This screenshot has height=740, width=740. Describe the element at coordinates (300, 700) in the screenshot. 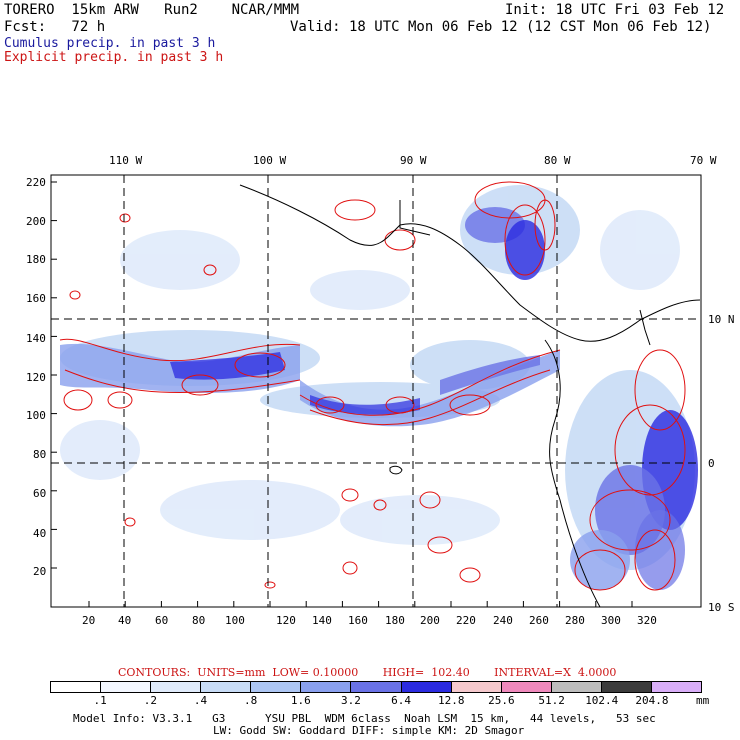

I see `colorbar-label: 1.6` at that location.